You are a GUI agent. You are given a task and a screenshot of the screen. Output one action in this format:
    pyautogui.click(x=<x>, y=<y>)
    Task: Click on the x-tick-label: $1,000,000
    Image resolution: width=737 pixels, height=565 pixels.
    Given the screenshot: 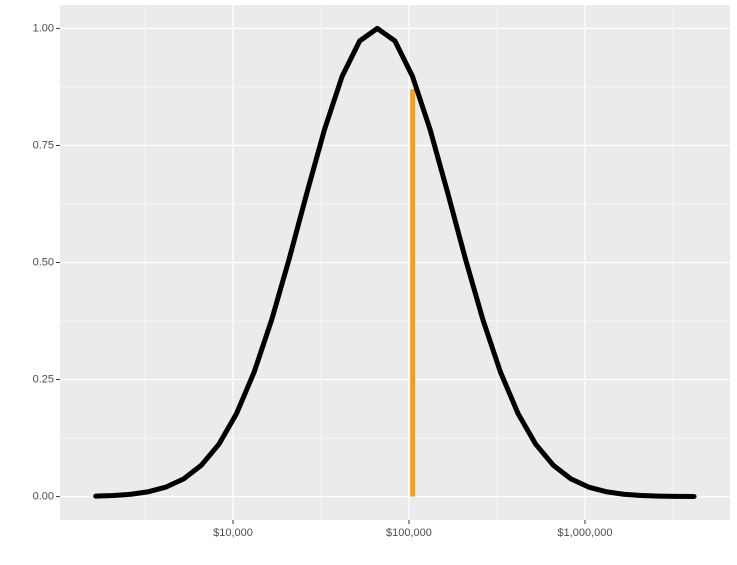 What is the action you would take?
    pyautogui.click(x=584, y=533)
    